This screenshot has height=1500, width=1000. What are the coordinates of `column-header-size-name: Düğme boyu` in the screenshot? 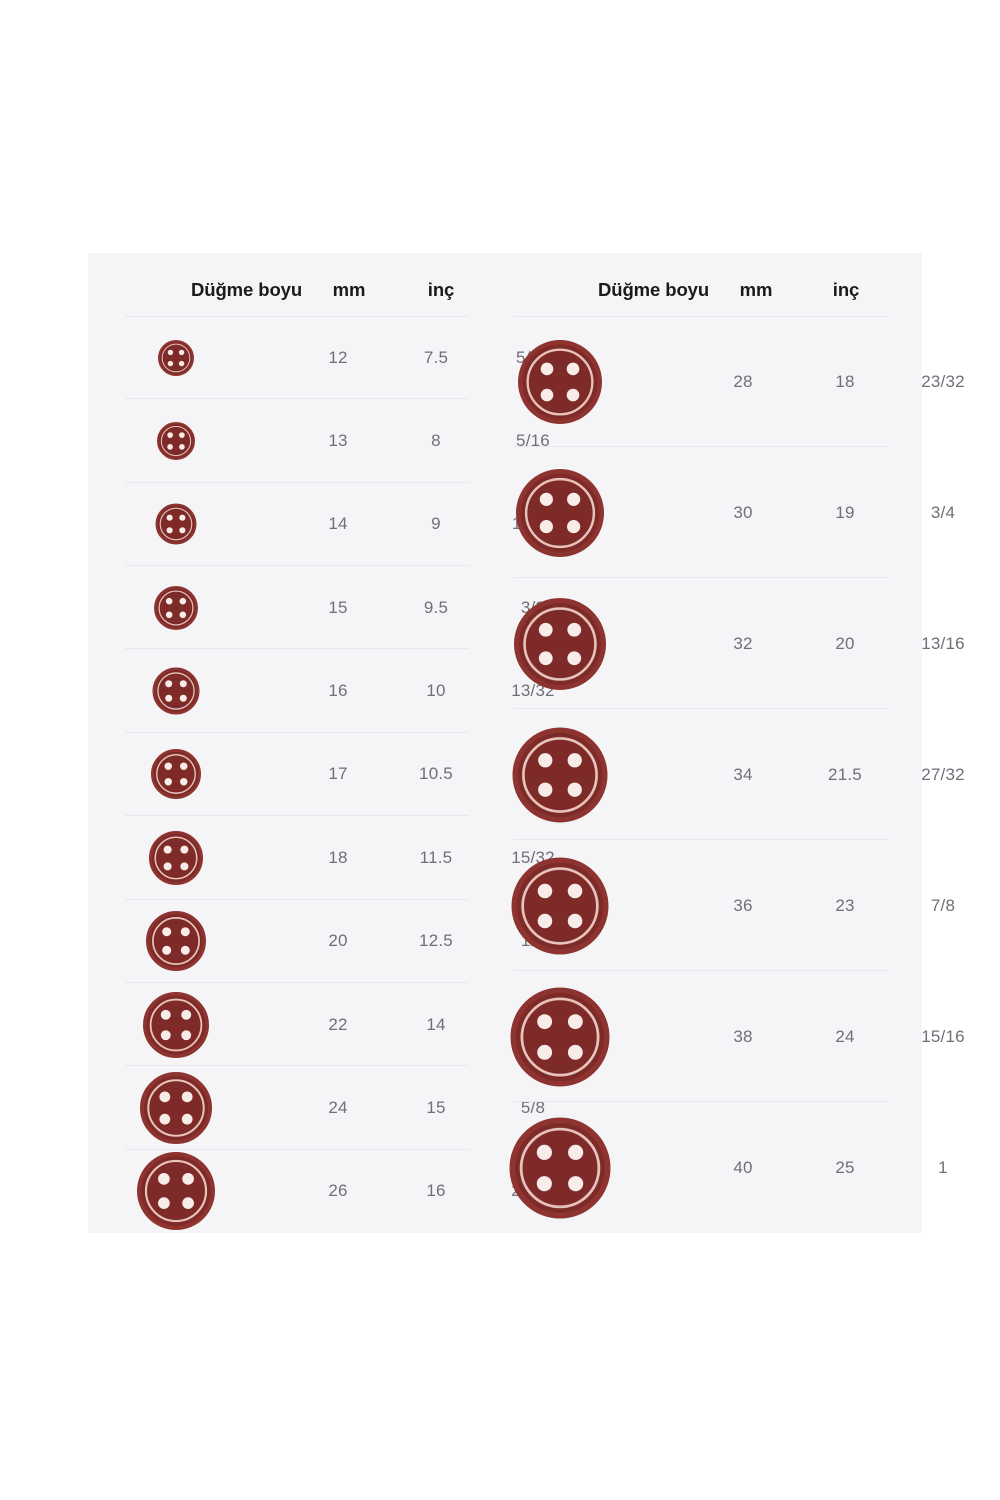 It's located at (654, 289).